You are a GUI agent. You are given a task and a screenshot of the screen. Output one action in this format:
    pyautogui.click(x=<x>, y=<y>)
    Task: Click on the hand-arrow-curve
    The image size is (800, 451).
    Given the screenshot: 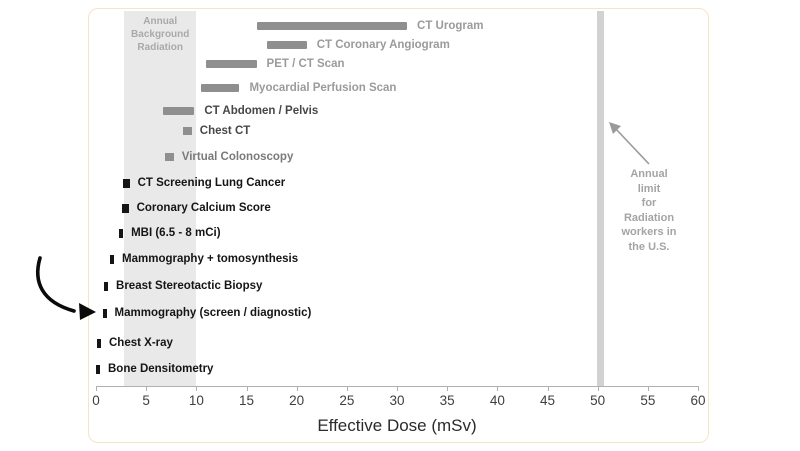 What is the action you would take?
    pyautogui.click(x=55, y=284)
    